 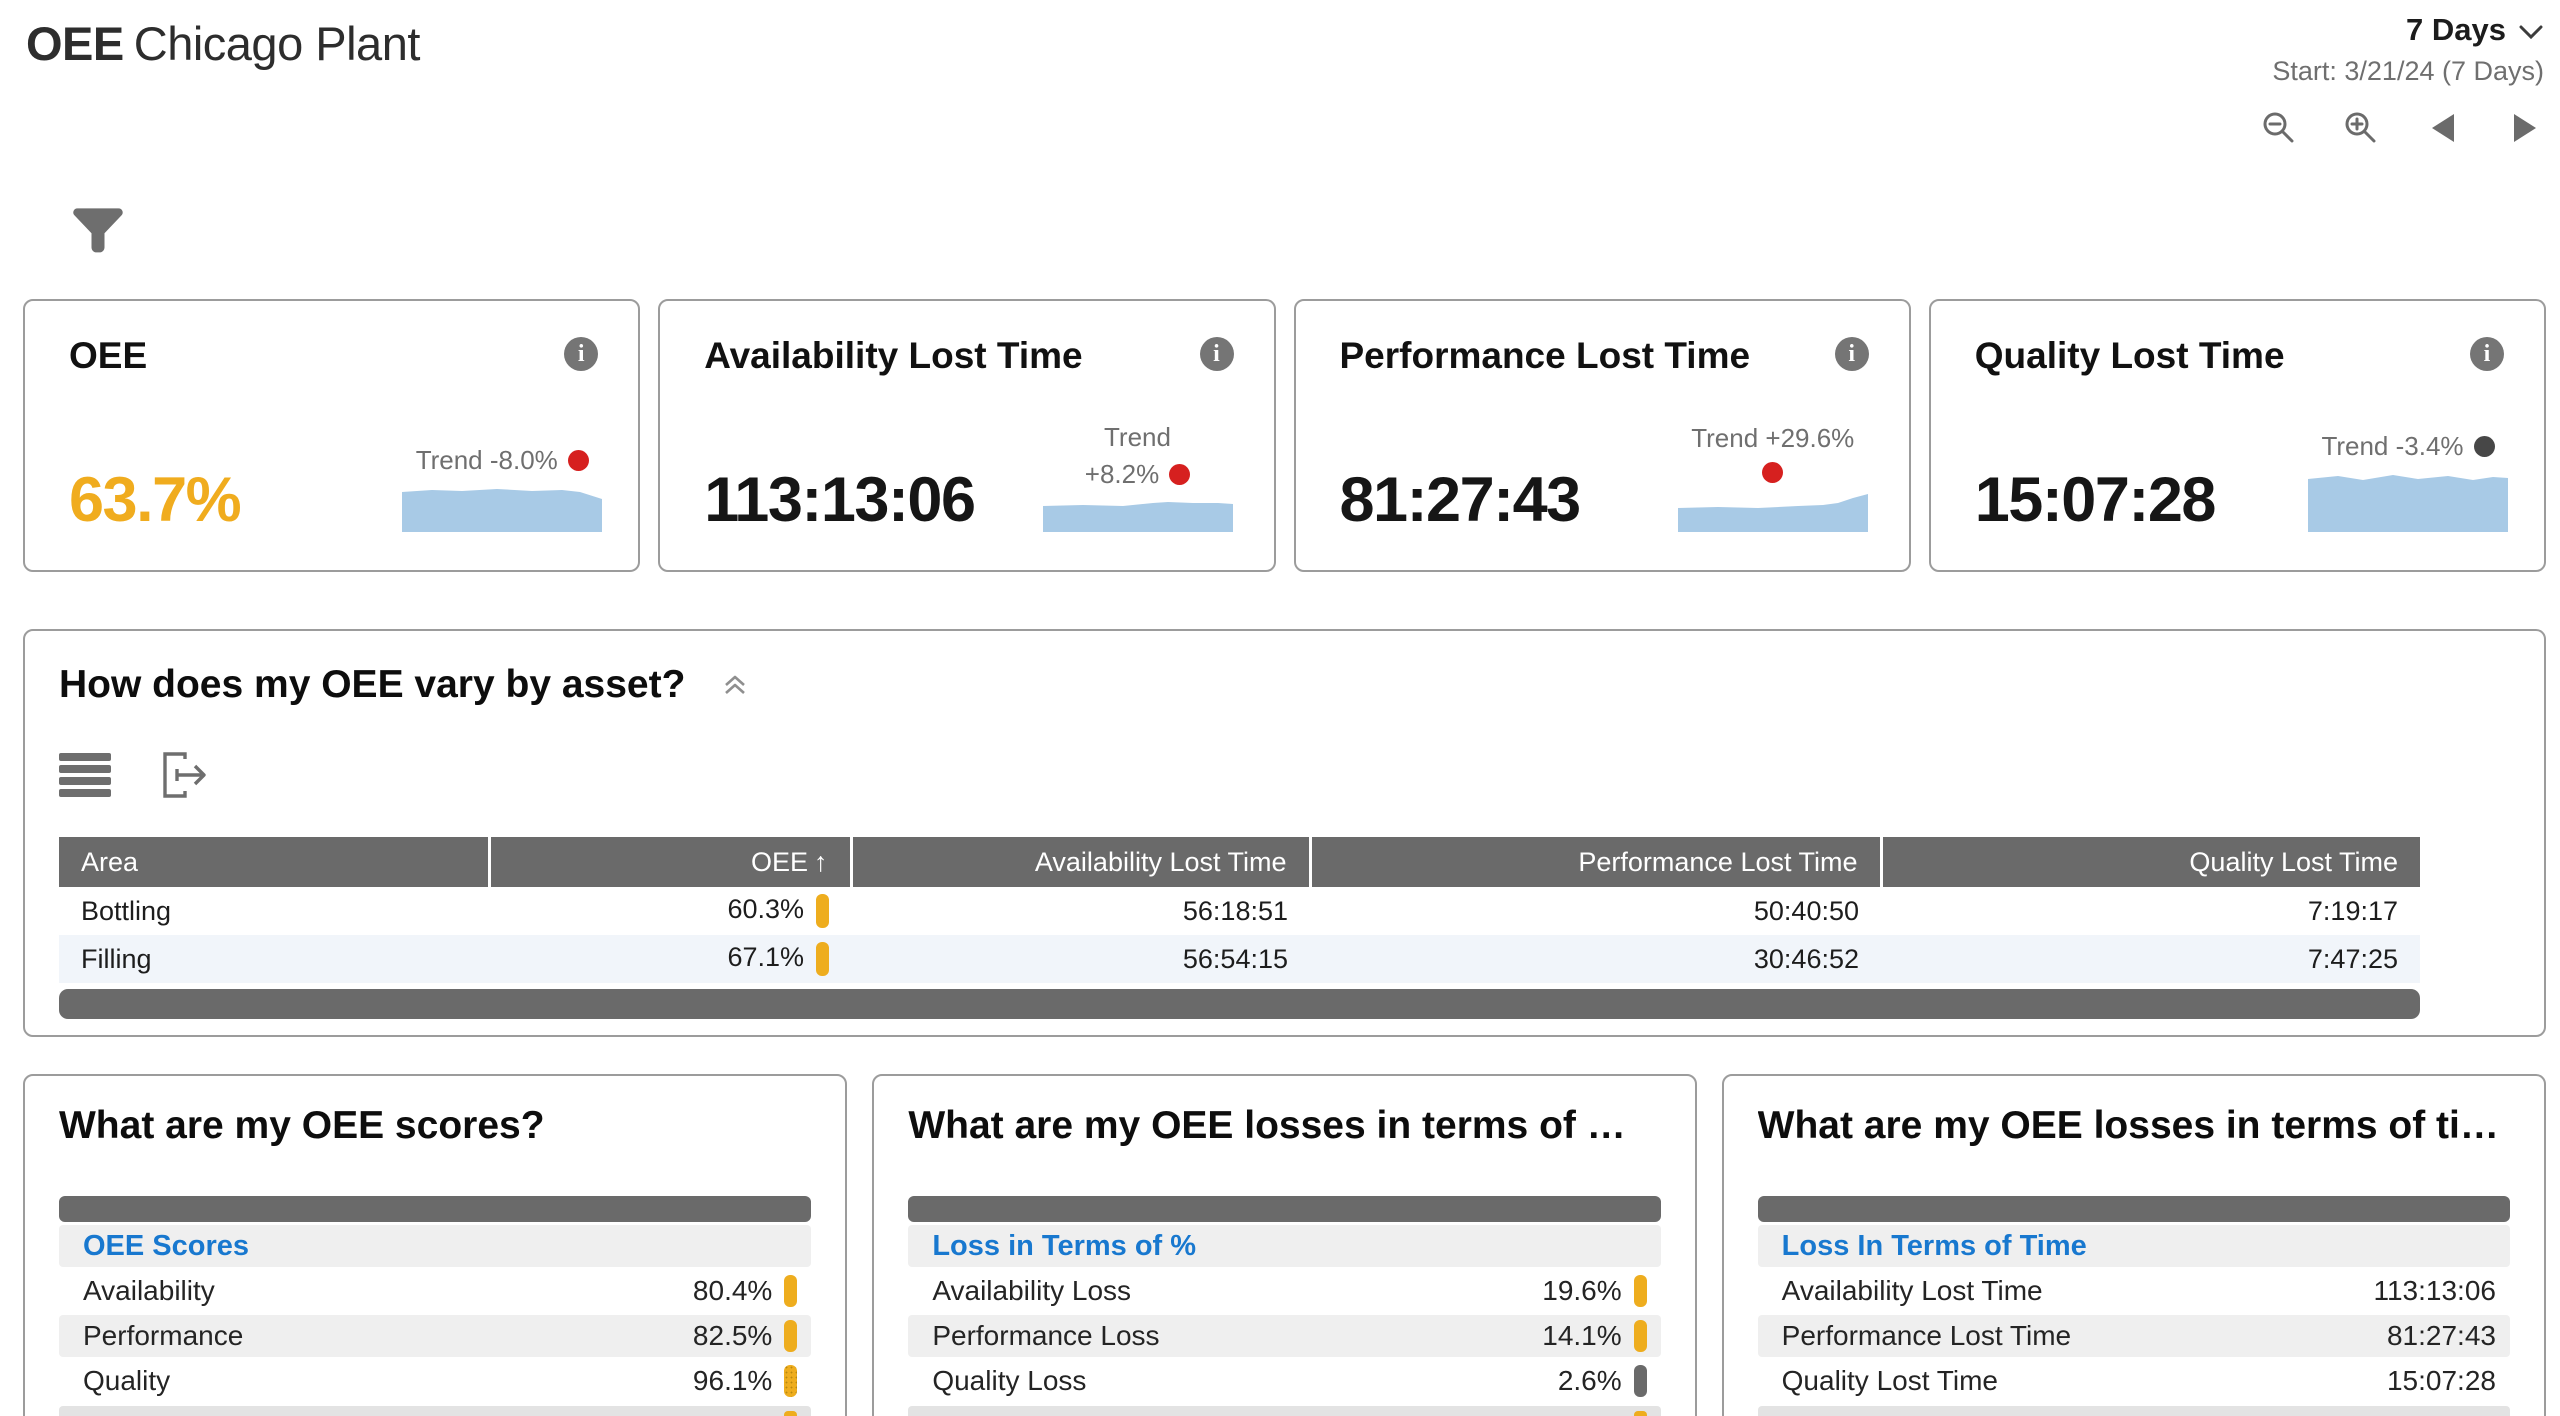 I want to click on export-icon, so click(x=186, y=775).